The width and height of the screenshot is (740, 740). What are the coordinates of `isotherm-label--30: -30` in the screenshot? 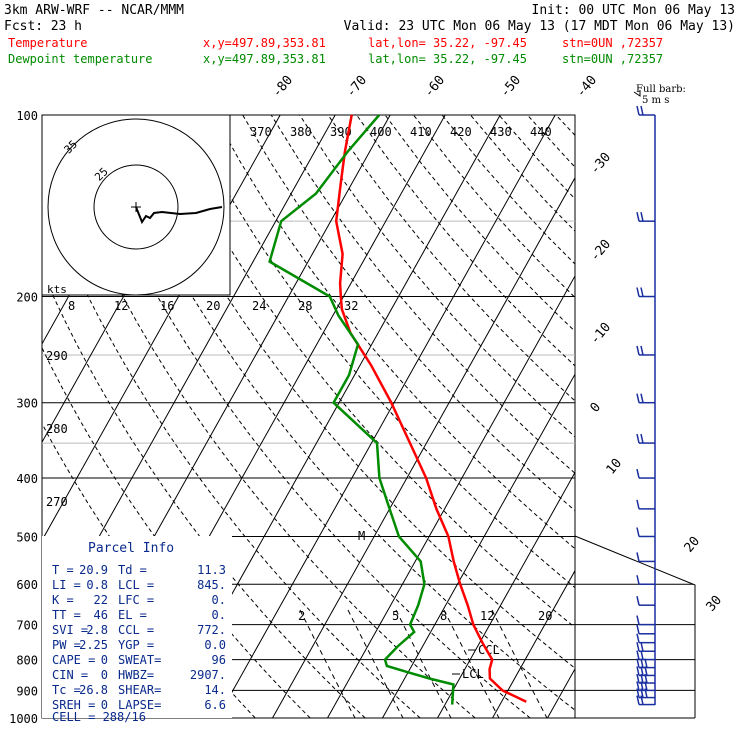 It's located at (601, 164).